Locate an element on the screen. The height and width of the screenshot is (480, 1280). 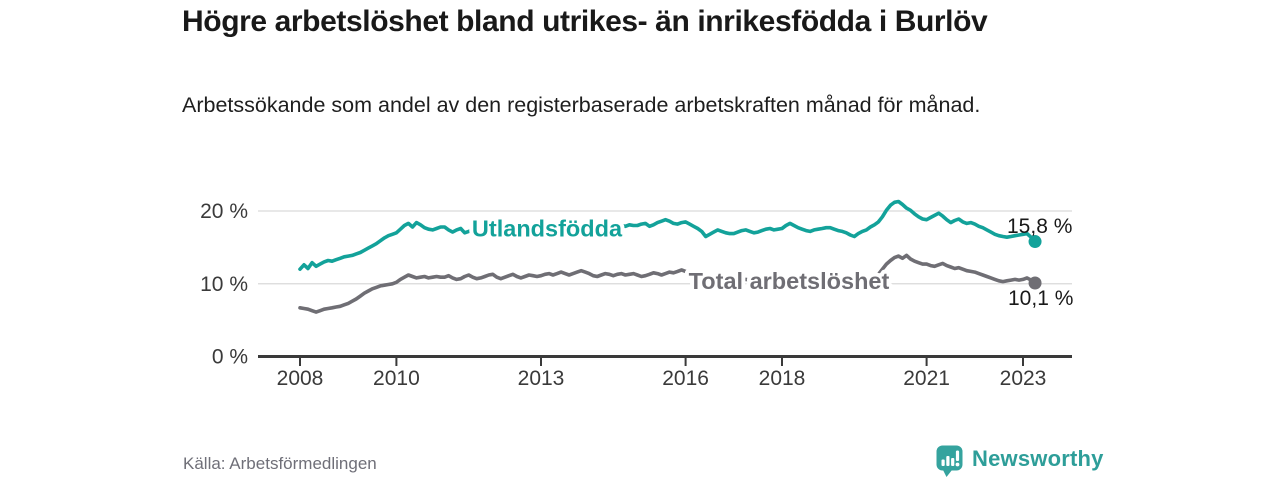
newsworthy-logo-icon is located at coordinates (949, 461).